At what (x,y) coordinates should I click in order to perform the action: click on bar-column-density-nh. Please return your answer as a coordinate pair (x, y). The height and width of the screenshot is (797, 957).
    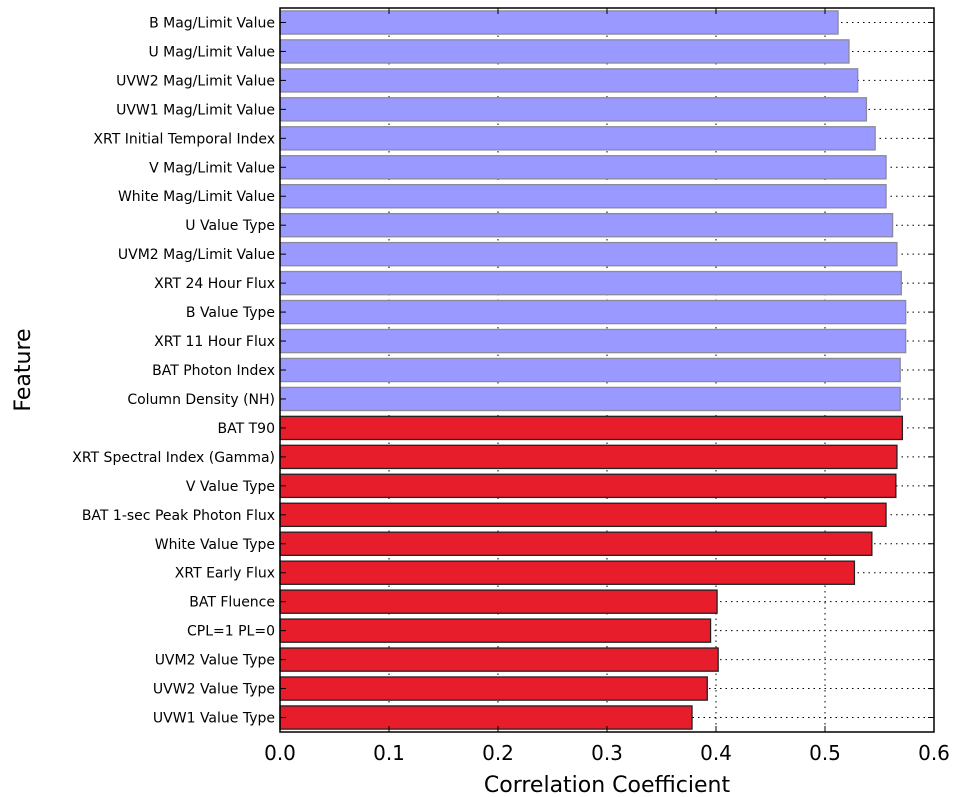
    Looking at the image, I should click on (590, 399).